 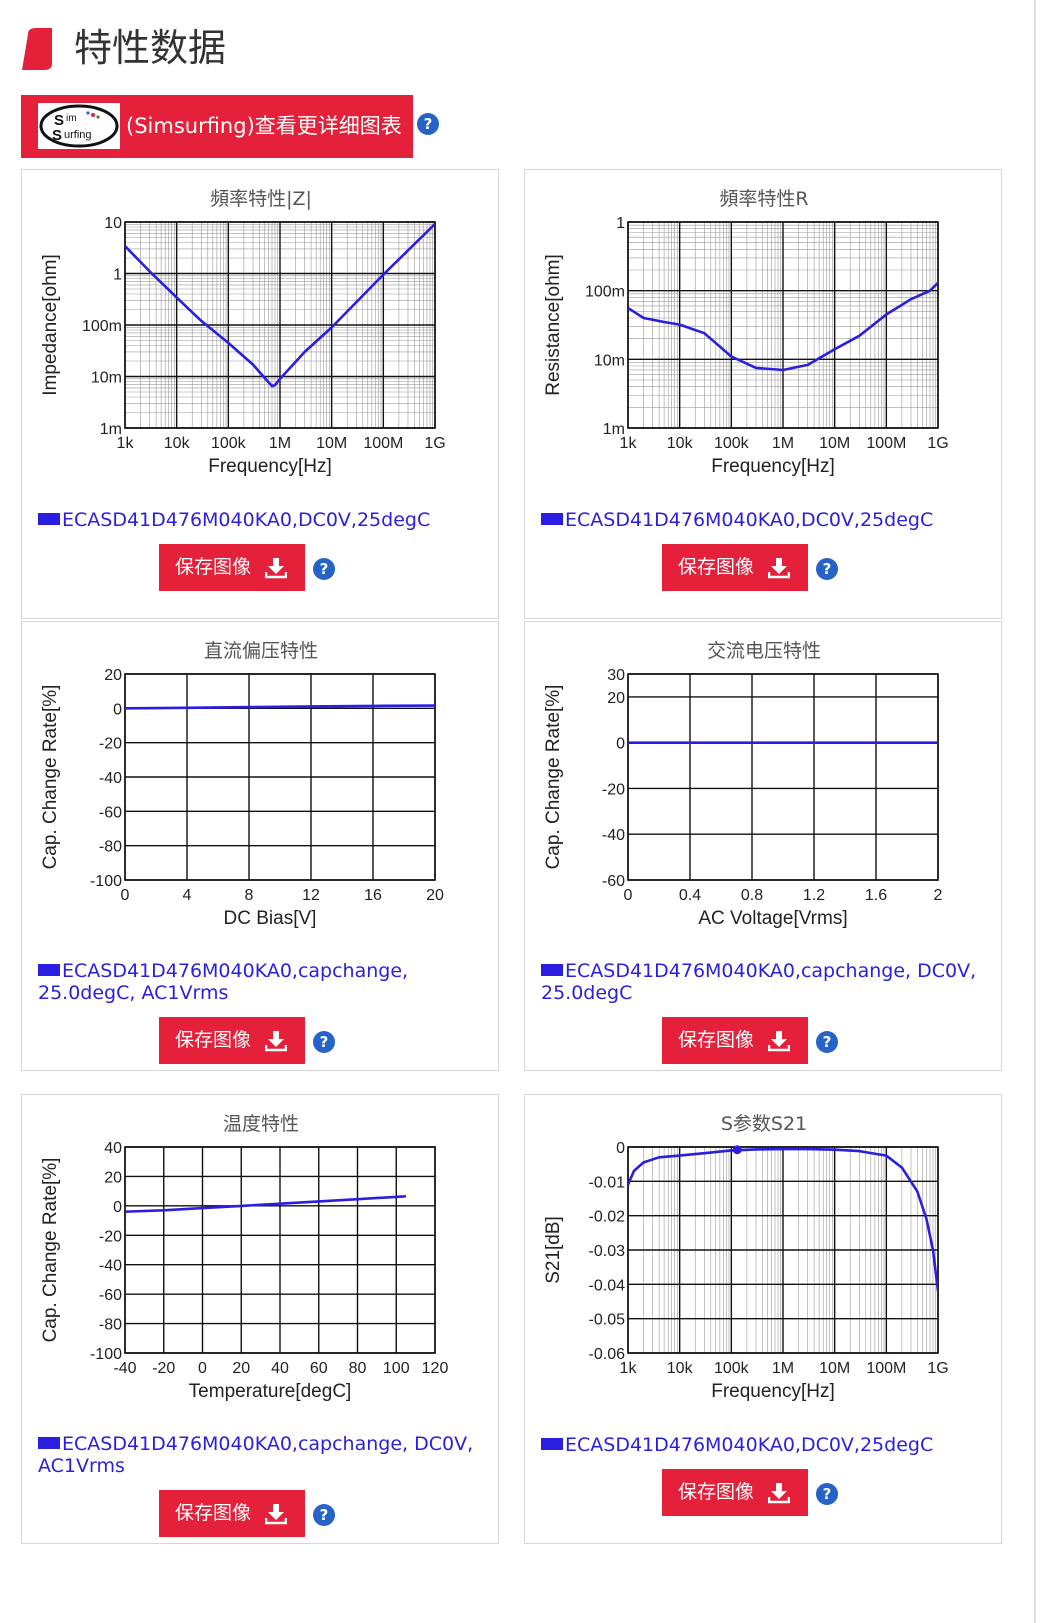 I want to click on legend-label-line2: 25.0degC, AC1Vrms, so click(x=133, y=993).